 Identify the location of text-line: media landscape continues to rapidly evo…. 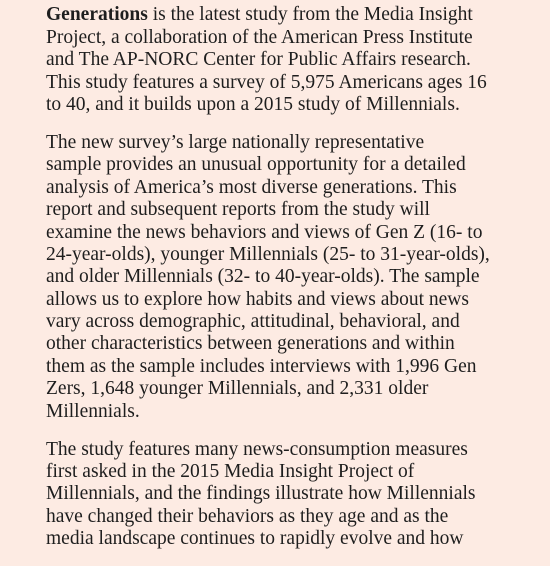
(255, 539).